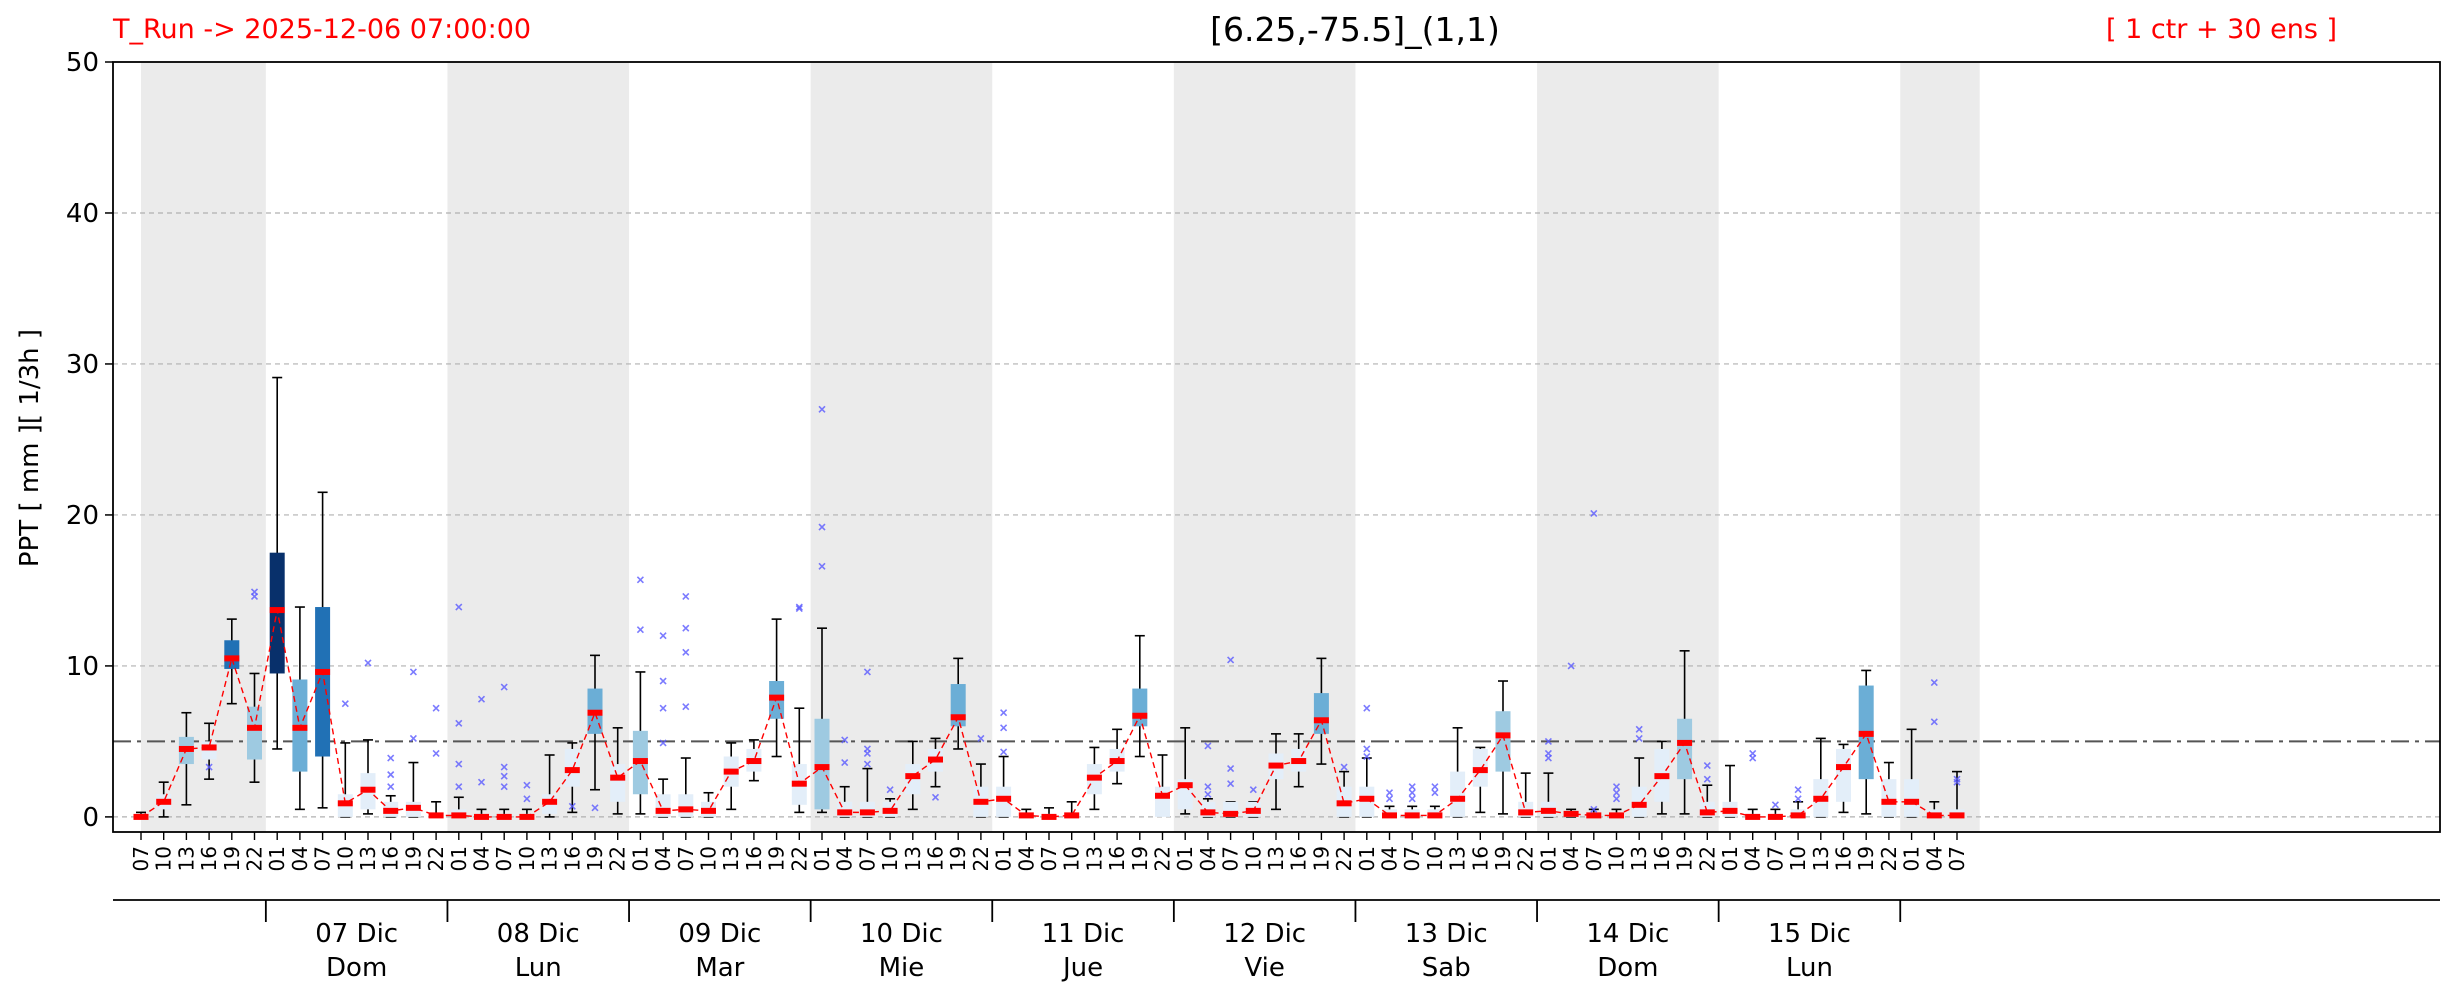 The height and width of the screenshot is (1001, 2459). I want to click on y-axis-label: PPT [ mm ][ 1/3h ], so click(30, 448).